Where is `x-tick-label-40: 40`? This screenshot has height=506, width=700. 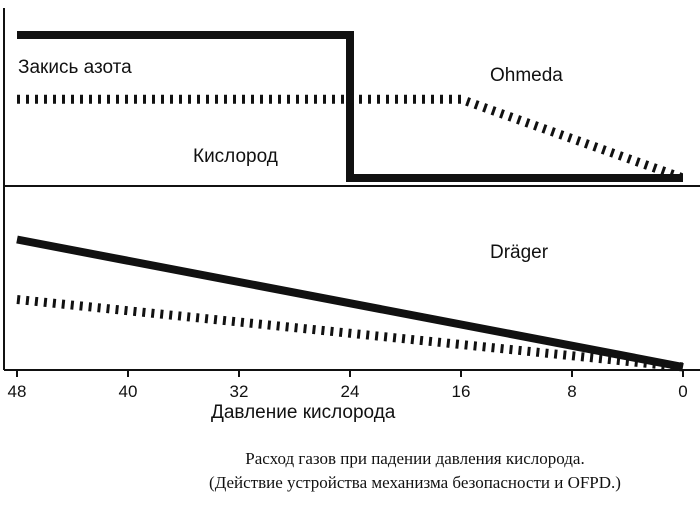
x-tick-label-40: 40 is located at coordinates (128, 391).